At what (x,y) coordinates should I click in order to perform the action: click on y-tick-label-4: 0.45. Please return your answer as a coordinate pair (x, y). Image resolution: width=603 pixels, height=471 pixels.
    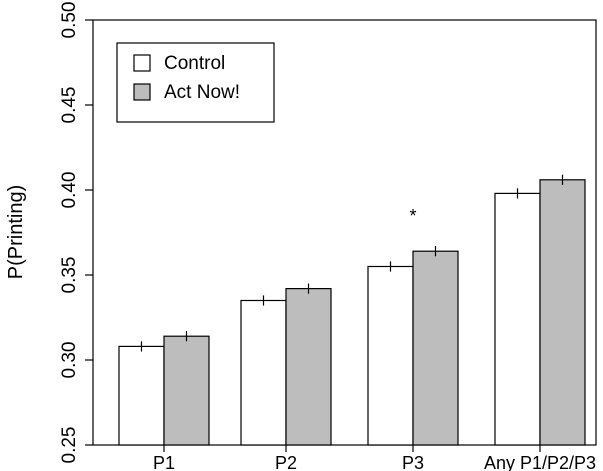
    Looking at the image, I should click on (69, 105).